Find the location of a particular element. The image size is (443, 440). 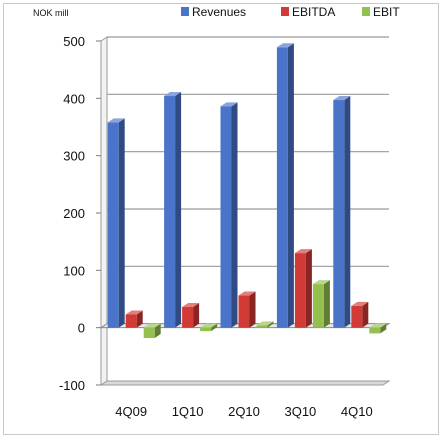

unit-label: NOK mill is located at coordinates (51, 13).